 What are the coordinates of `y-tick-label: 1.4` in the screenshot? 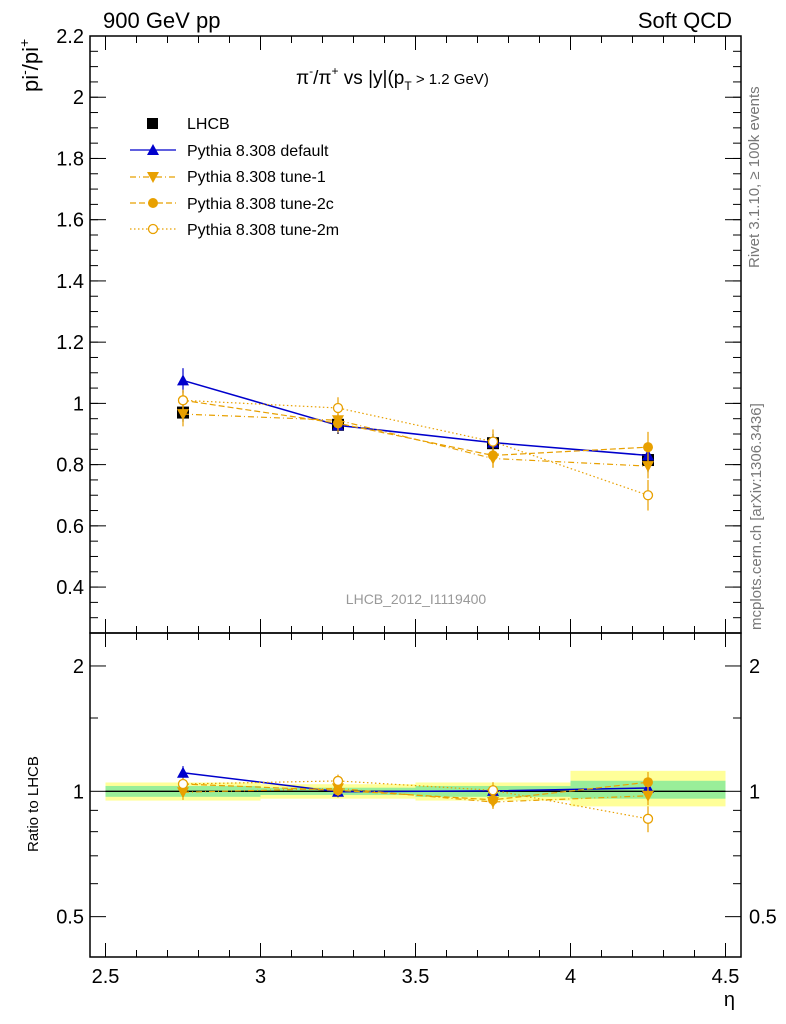 It's located at (70, 282).